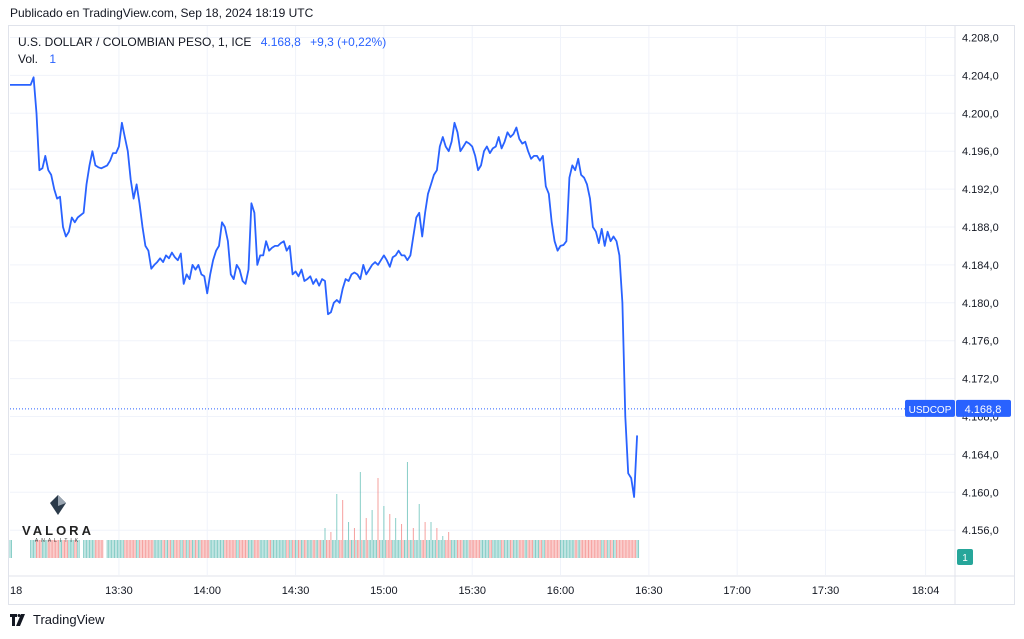  Describe the element at coordinates (980, 304) in the screenshot. I see `y-tick-label: 4.180,0` at that location.